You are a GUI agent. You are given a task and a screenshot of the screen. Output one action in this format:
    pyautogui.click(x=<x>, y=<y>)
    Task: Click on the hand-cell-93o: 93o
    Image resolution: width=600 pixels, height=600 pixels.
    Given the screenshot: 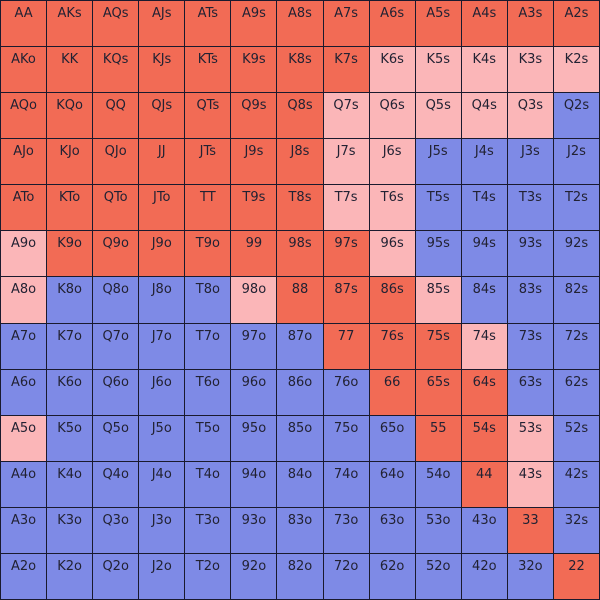 What is the action you would take?
    pyautogui.click(x=254, y=530)
    